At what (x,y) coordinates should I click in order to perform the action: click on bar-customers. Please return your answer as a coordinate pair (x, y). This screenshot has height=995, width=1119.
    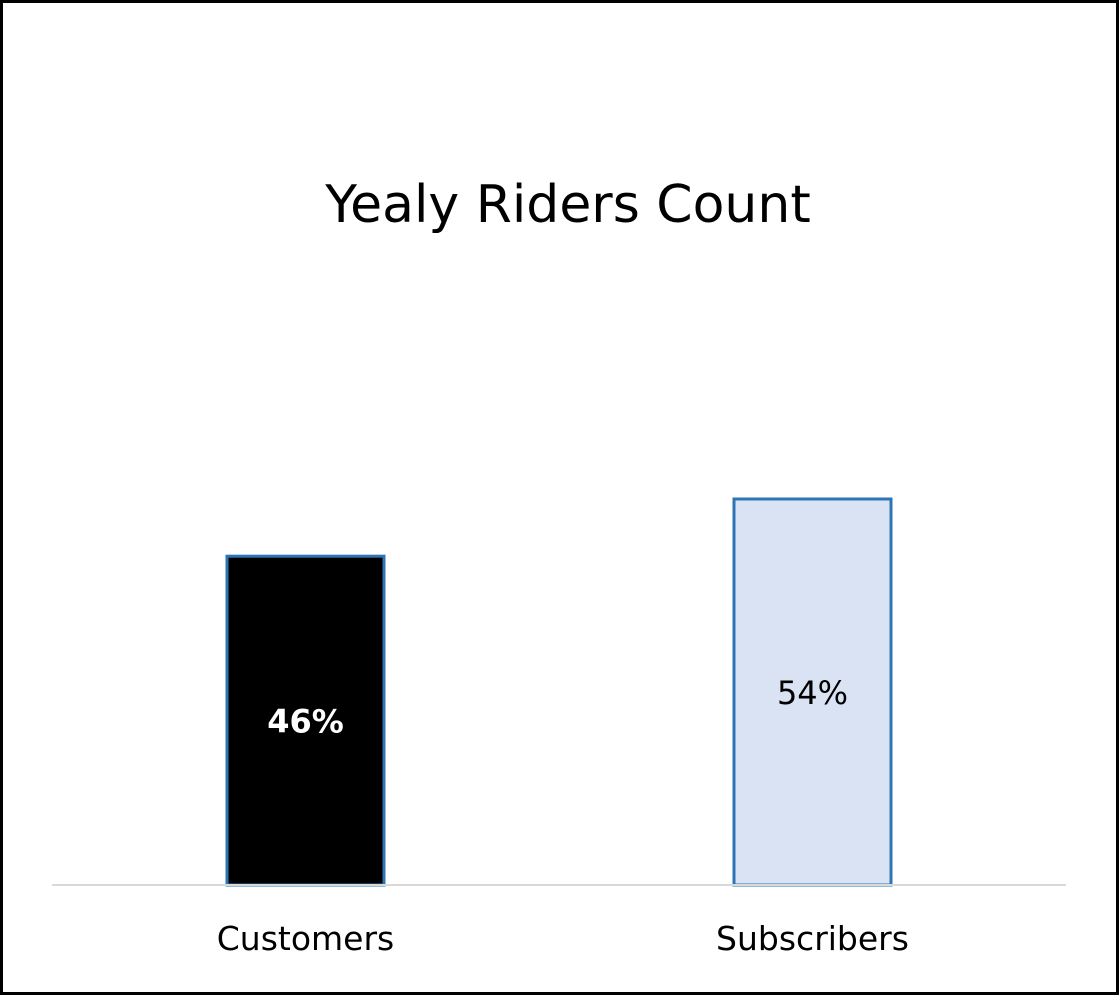
    Looking at the image, I should click on (305, 720).